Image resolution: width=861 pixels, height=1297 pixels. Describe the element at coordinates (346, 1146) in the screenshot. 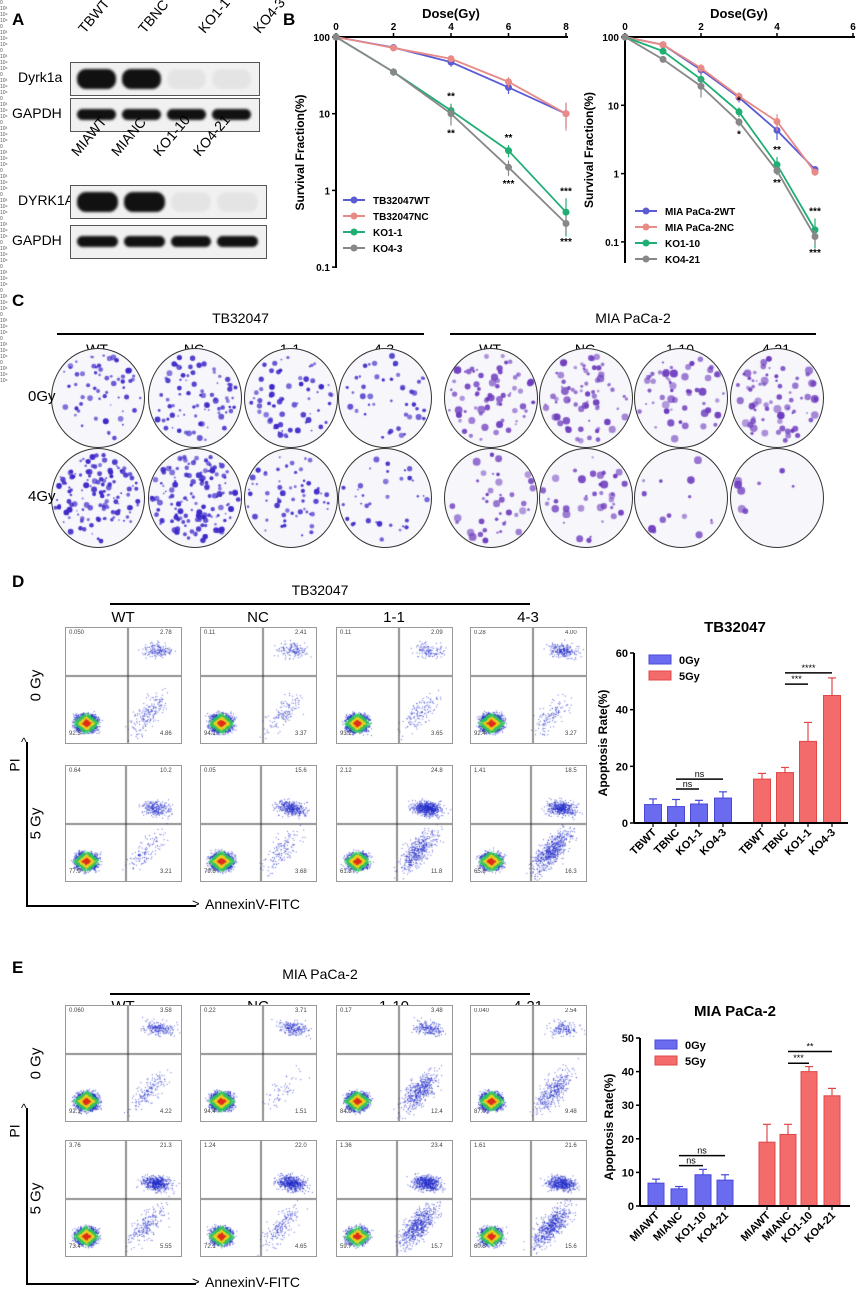

I see `quadrant-percentage: 1.36` at that location.